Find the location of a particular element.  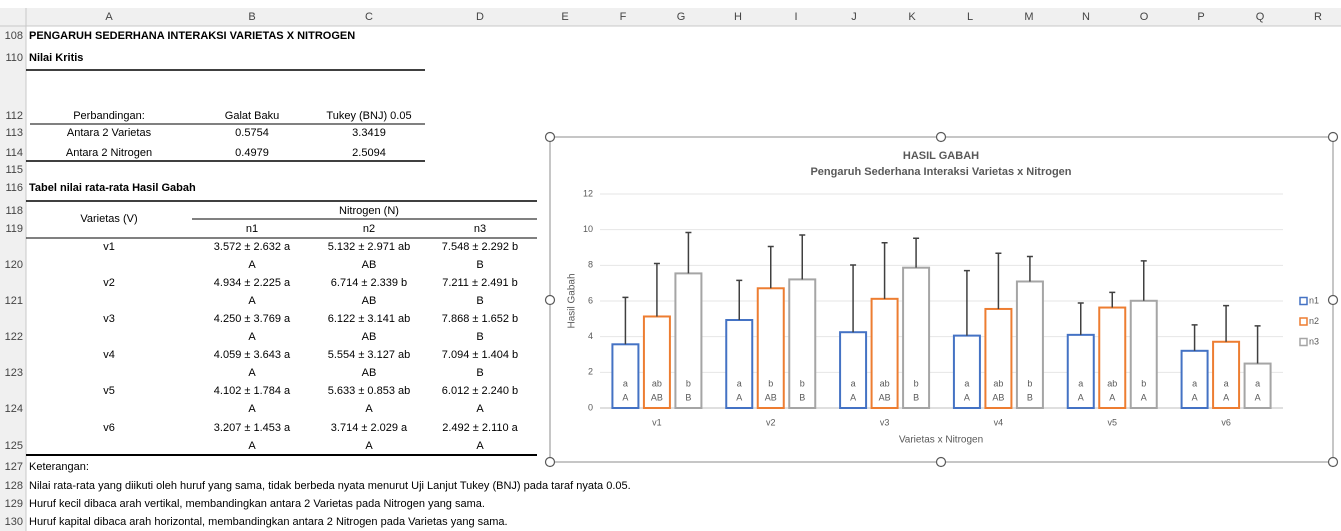

table-cell: 7.868 ± 1.652 b is located at coordinates (480, 319).